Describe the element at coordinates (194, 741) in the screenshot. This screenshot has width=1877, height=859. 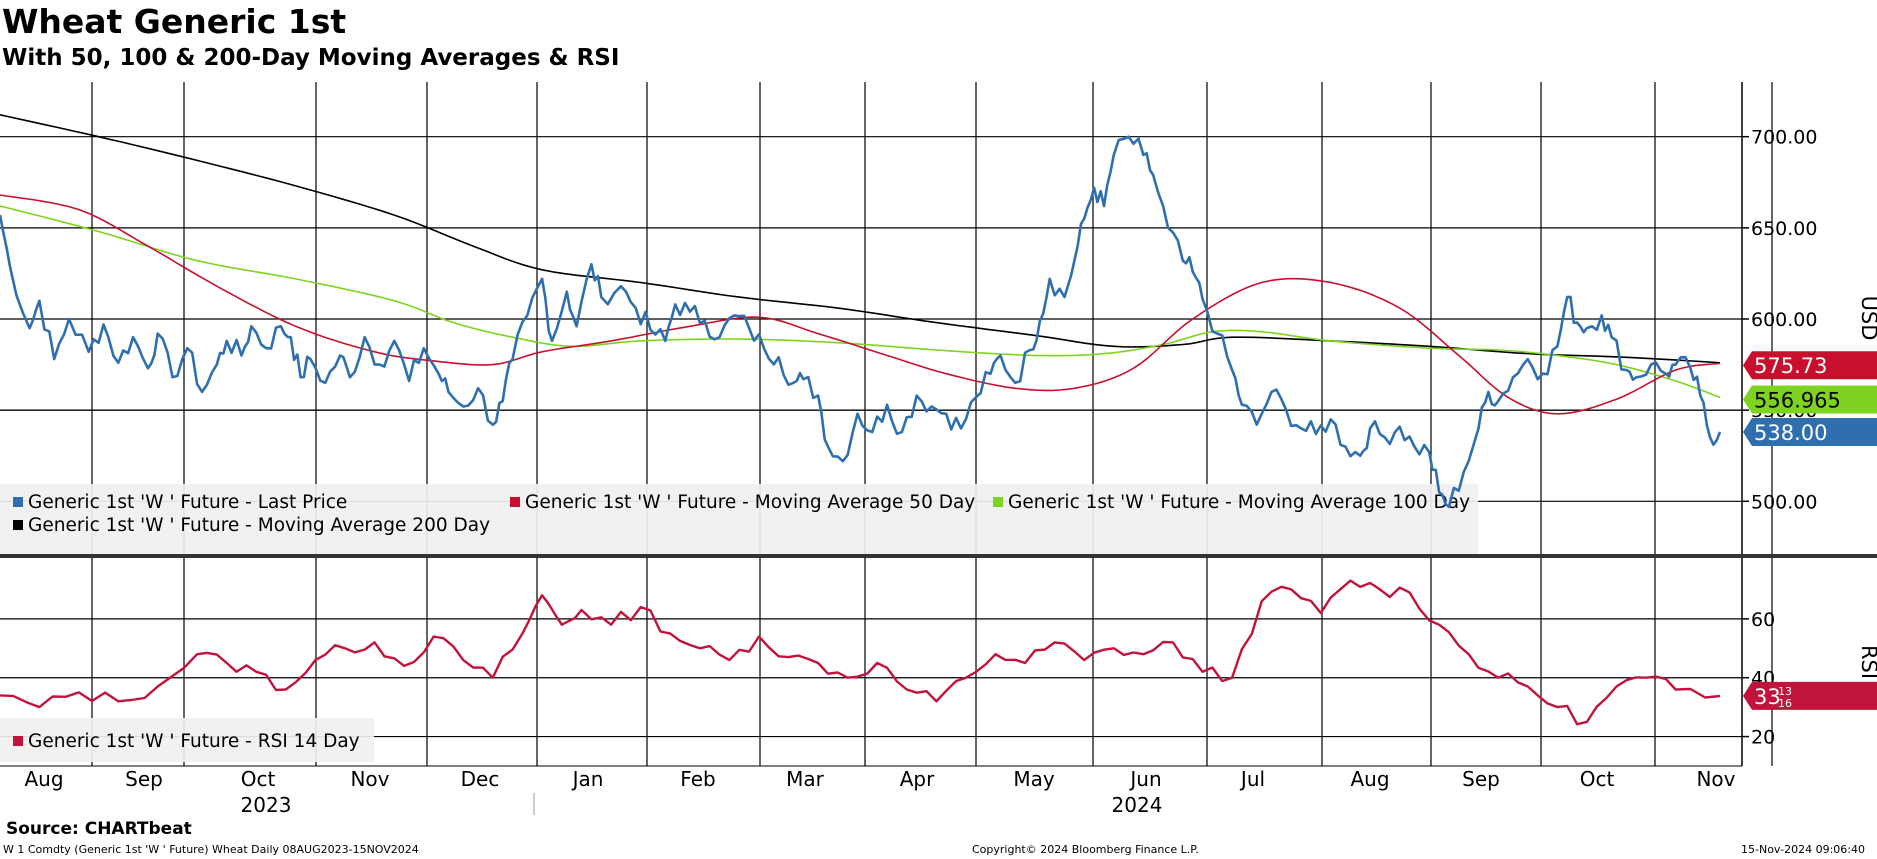
I see `legend-label: Generic 1st 'W ' Future - RSI 14 Day` at that location.